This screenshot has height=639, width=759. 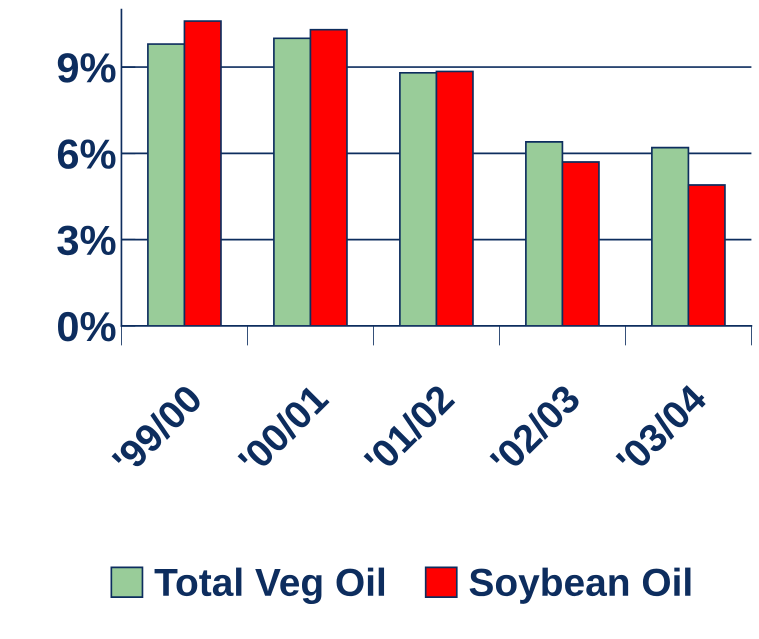 What do you see at coordinates (87, 68) in the screenshot?
I see `y-tick-label: 9%` at bounding box center [87, 68].